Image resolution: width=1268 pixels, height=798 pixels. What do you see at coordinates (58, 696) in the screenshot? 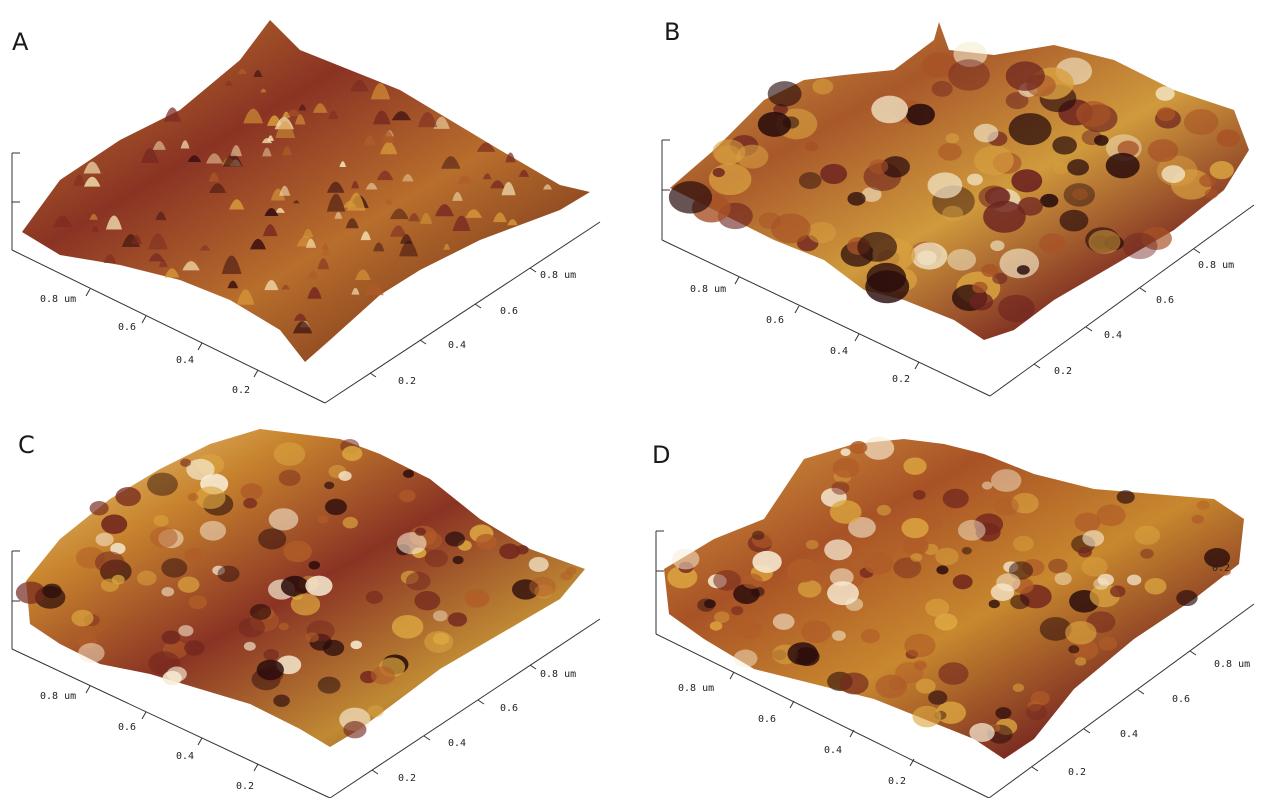
I see `left-tick-0: 0.8 um` at bounding box center [58, 696].